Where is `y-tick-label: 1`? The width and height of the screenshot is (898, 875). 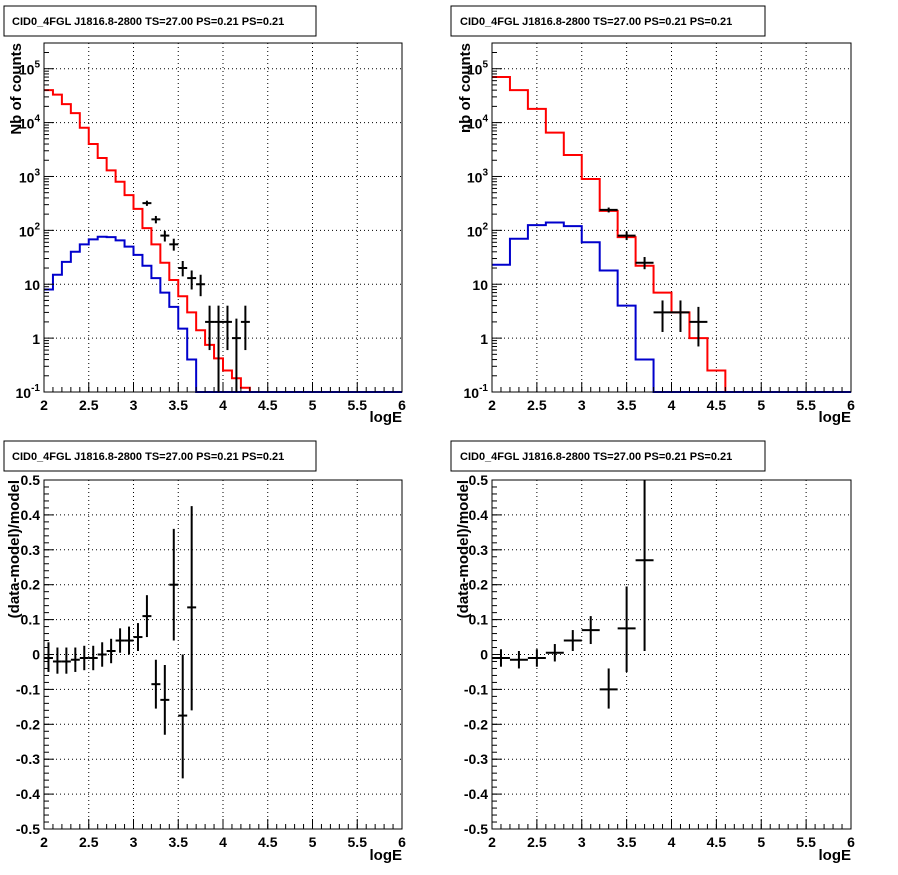
y-tick-label: 1 is located at coordinates (36, 339).